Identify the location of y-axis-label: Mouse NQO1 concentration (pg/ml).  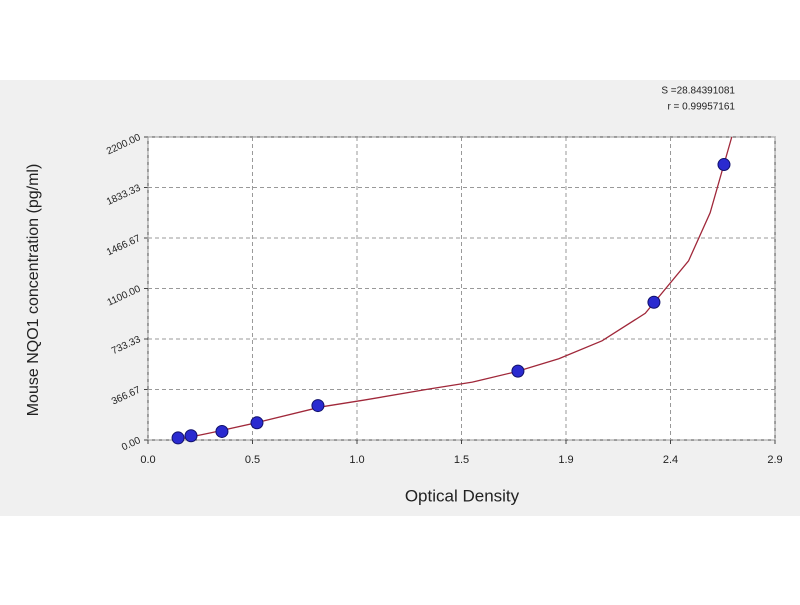
(33, 290).